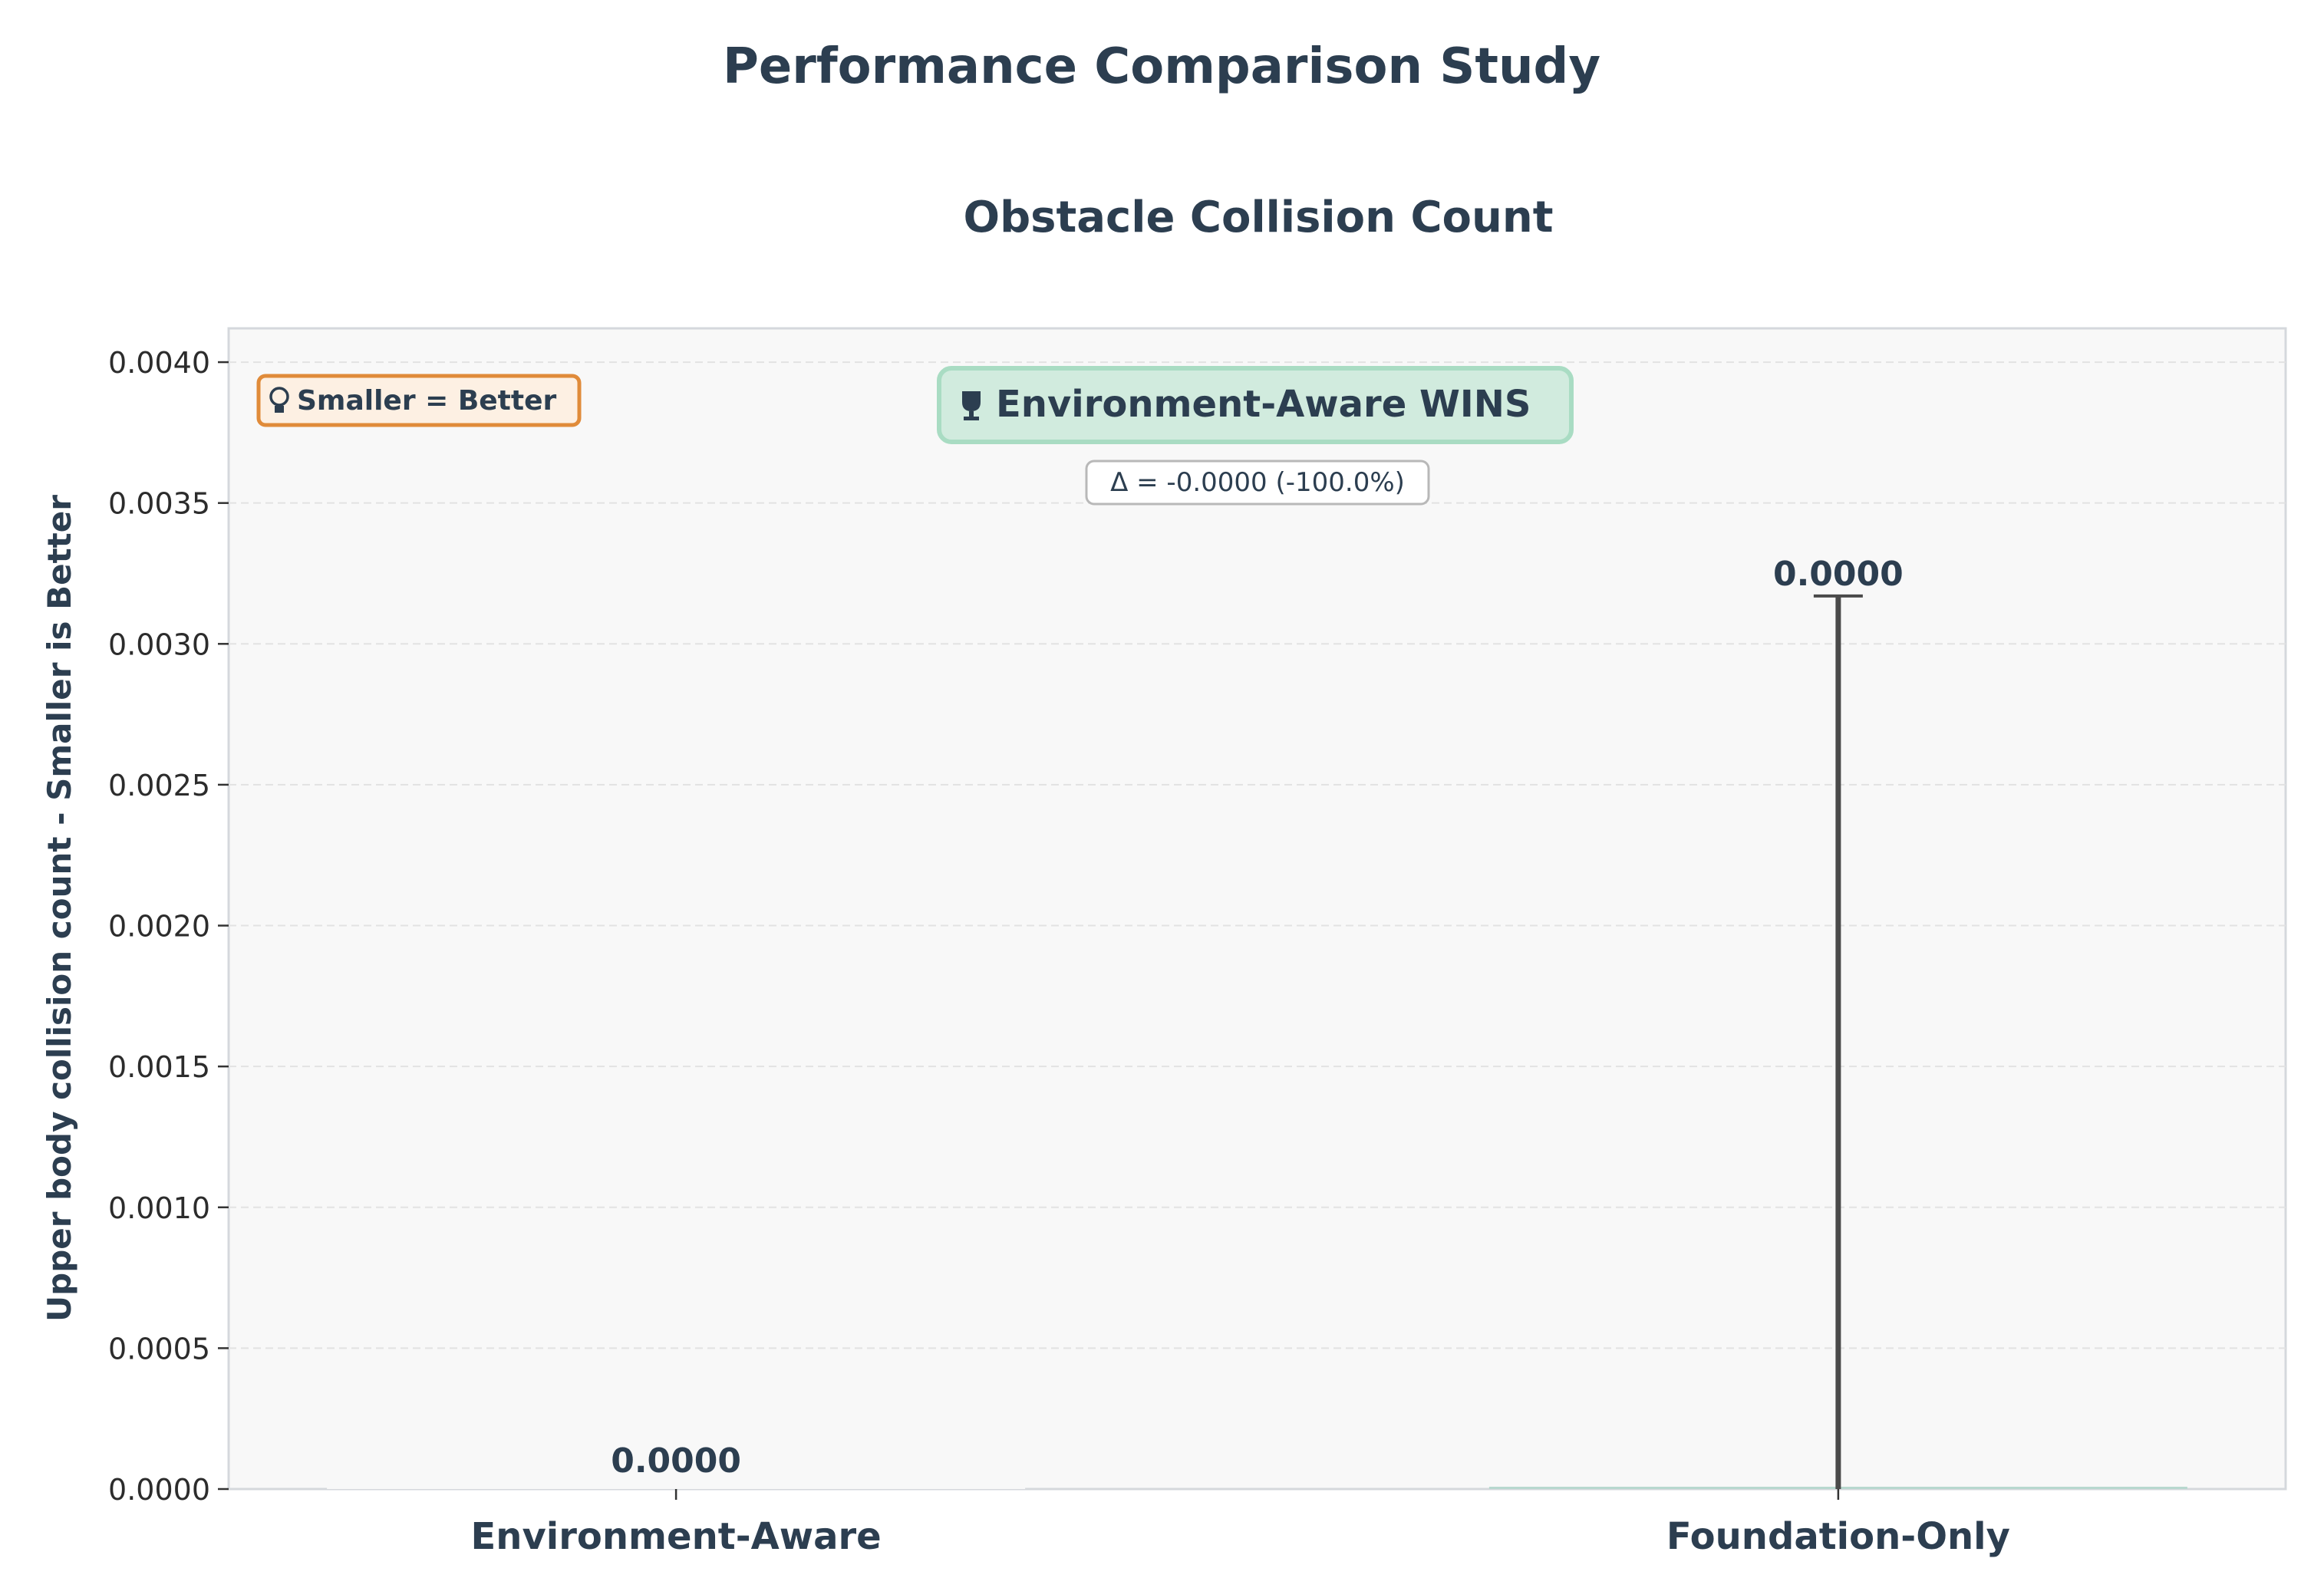  Describe the element at coordinates (675, 1536) in the screenshot. I see `x-tick-label: Environment-Aware` at that location.